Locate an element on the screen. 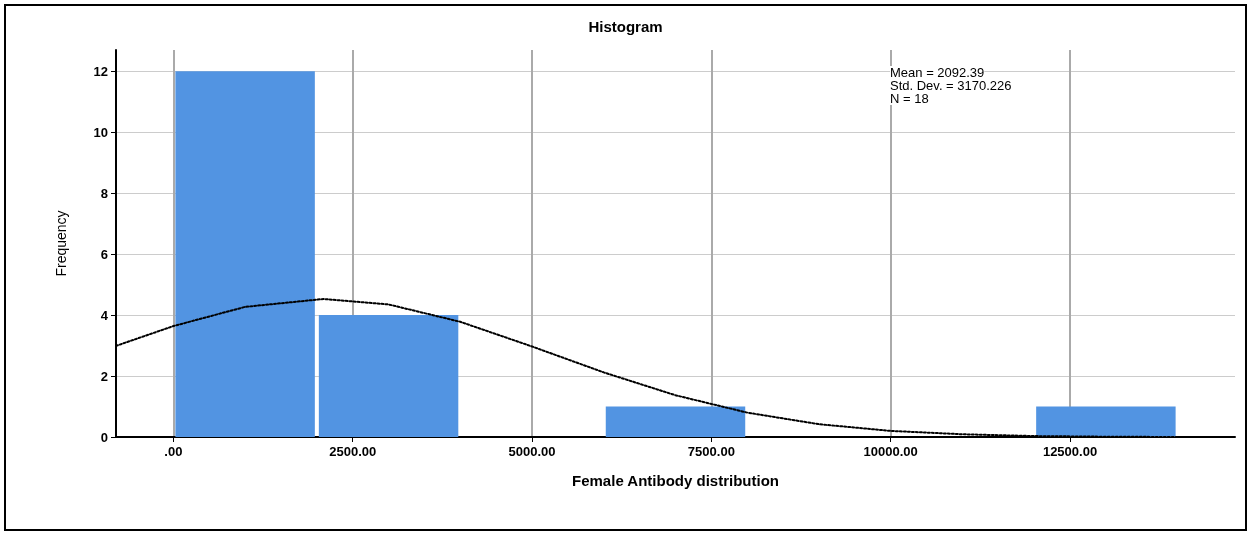 Image resolution: width=1255 pixels, height=539 pixels. annotation: Mean = 2092.39 is located at coordinates (937, 72).